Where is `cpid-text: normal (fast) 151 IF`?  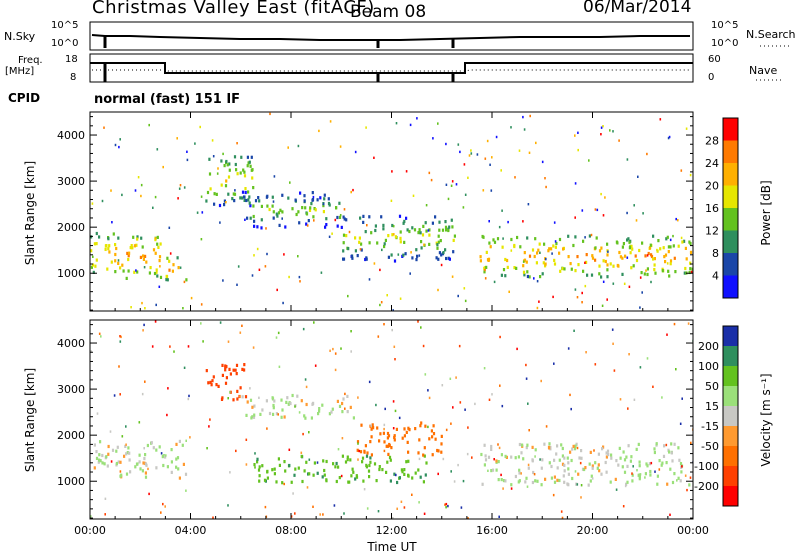 cpid-text: normal (fast) 151 IF is located at coordinates (167, 99).